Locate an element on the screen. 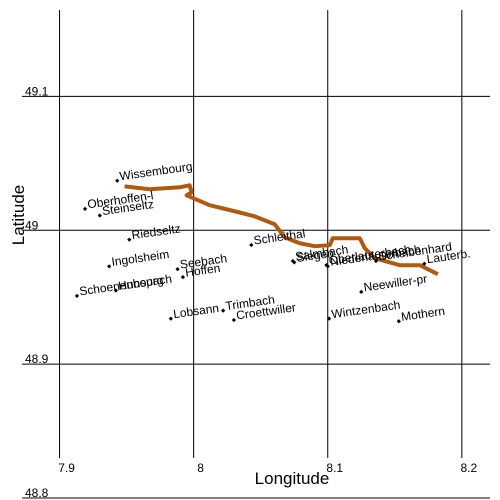 The height and width of the screenshot is (500, 500). town-label: Seebach is located at coordinates (203, 261).